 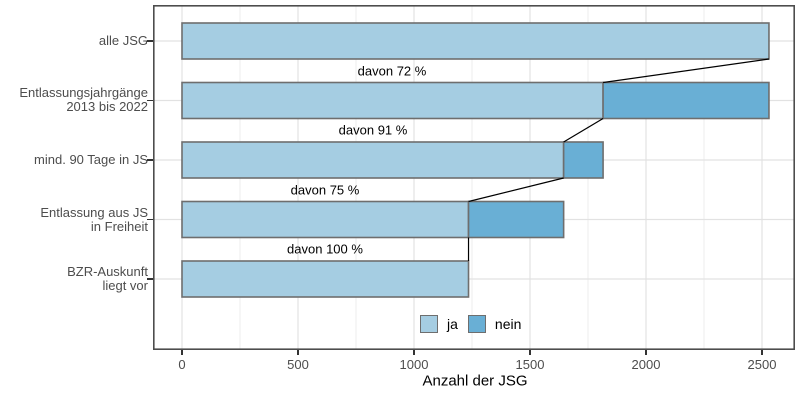 I want to click on y-axis-label-line: BZR-Auskunft, so click(x=107, y=271).